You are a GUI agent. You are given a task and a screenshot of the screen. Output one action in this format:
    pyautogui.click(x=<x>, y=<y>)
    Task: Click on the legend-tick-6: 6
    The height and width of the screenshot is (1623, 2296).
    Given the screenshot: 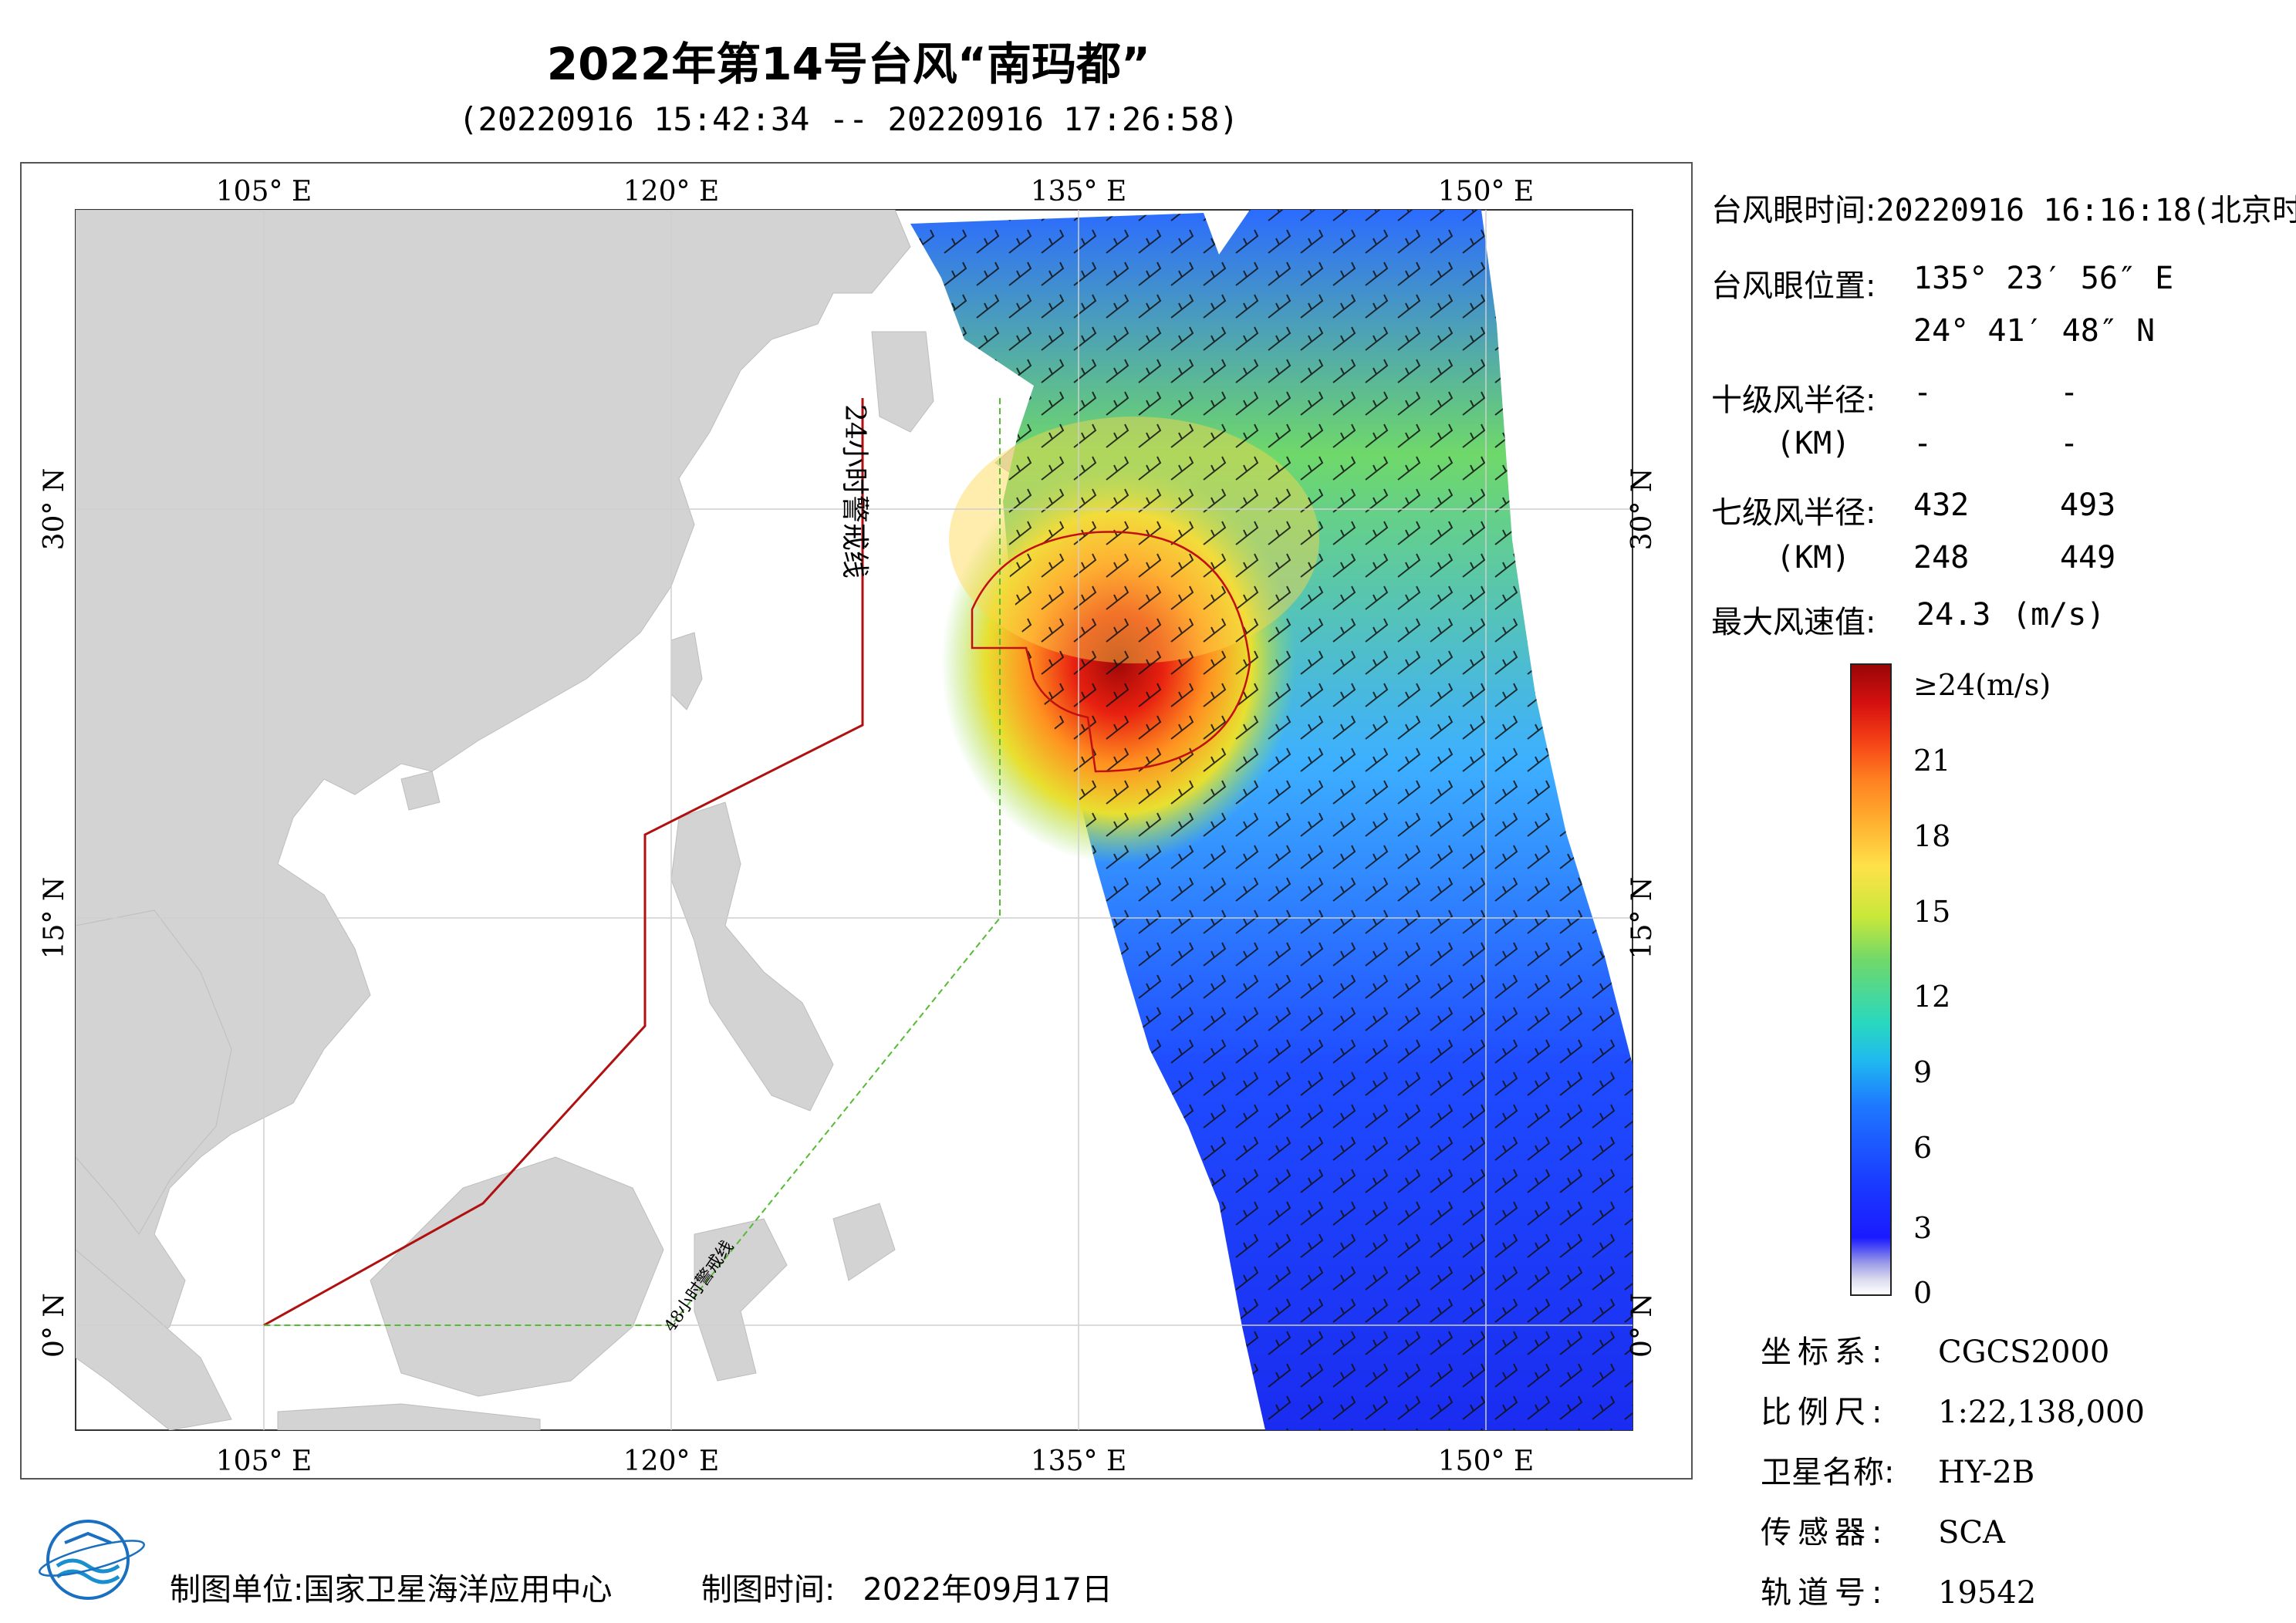 What is the action you would take?
    pyautogui.click(x=1923, y=1148)
    